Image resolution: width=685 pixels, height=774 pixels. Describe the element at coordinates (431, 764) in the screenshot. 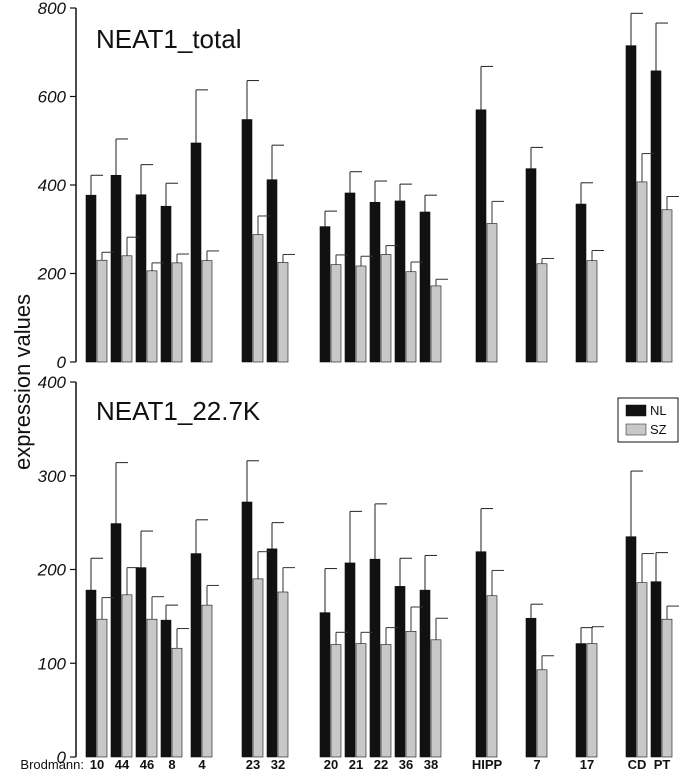

I see `category-label: 38` at that location.